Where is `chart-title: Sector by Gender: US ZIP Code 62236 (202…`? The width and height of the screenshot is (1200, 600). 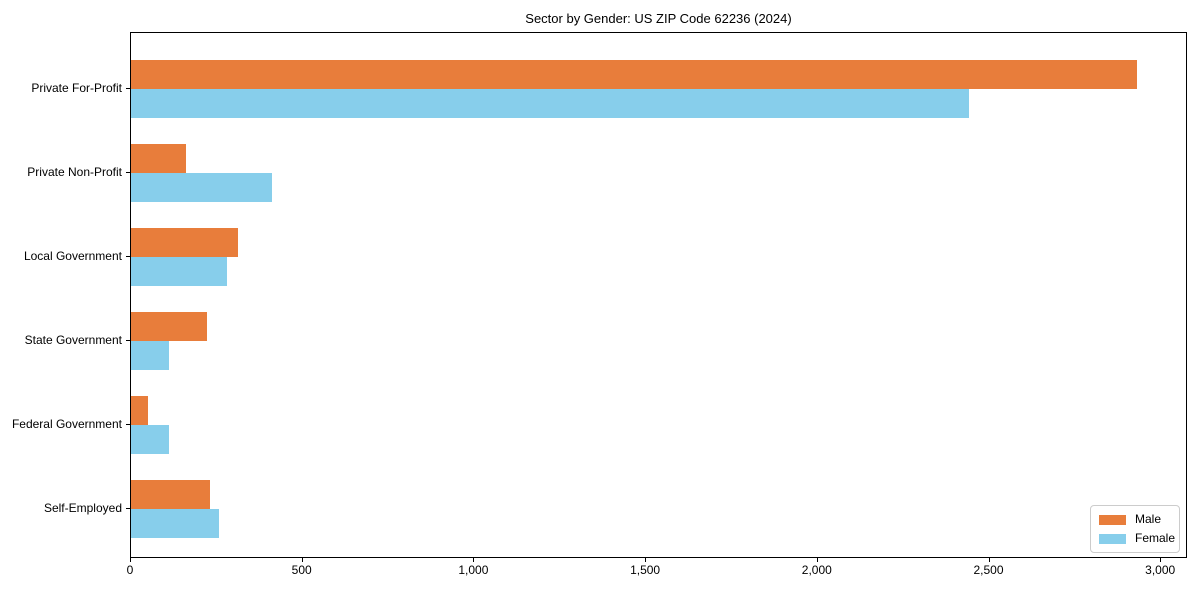
chart-title: Sector by Gender: US ZIP Code 62236 (202… is located at coordinates (658, 18).